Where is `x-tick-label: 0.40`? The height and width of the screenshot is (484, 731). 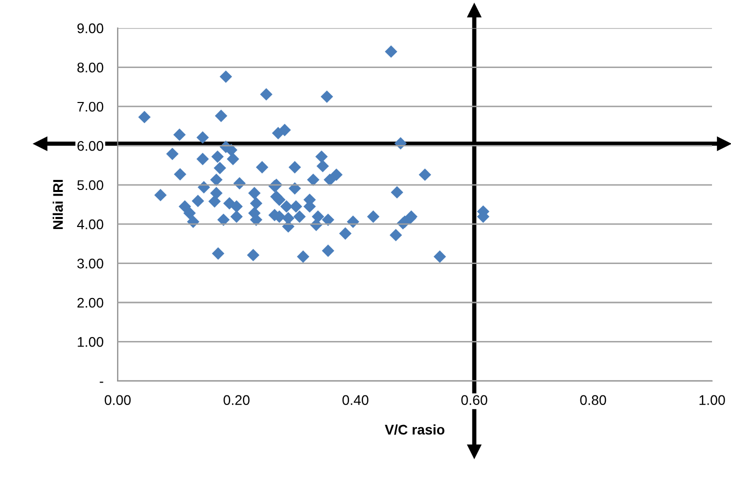 x-tick-label: 0.40 is located at coordinates (355, 400).